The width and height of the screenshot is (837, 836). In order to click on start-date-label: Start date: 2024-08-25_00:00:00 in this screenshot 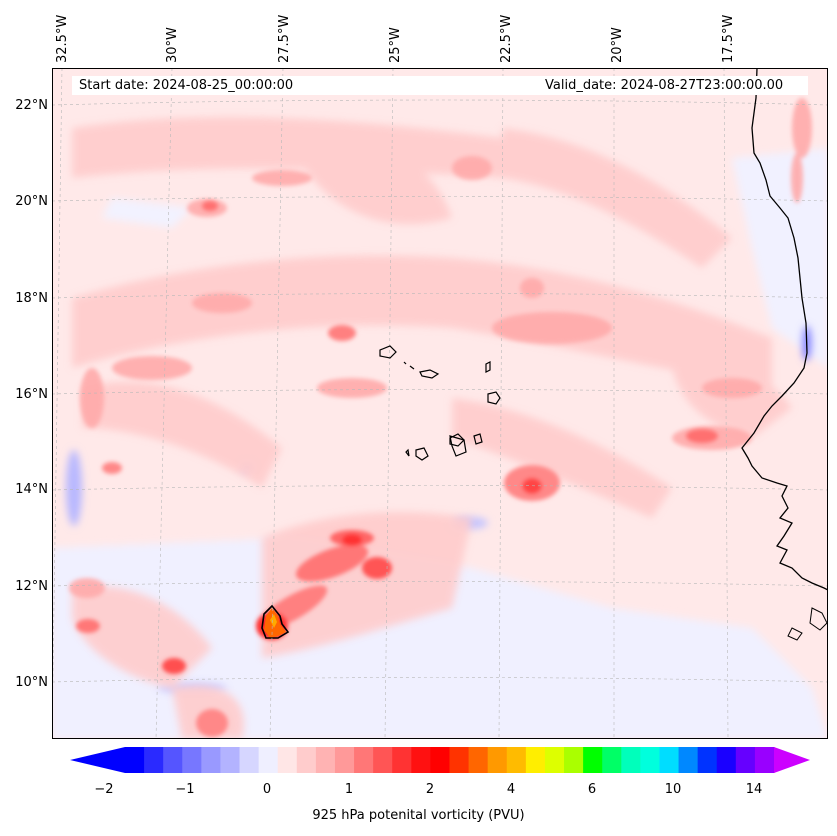, I will do `click(186, 85)`.